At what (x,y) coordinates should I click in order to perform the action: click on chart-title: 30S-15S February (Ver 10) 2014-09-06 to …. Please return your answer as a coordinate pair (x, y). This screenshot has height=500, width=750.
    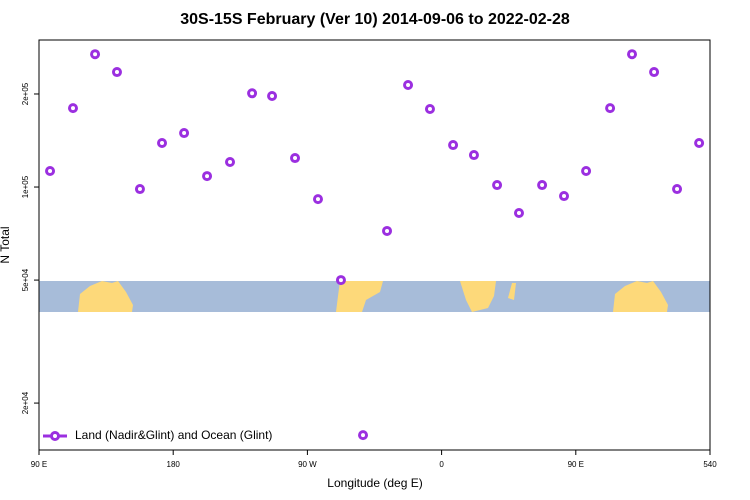
    Looking at the image, I should click on (375, 19).